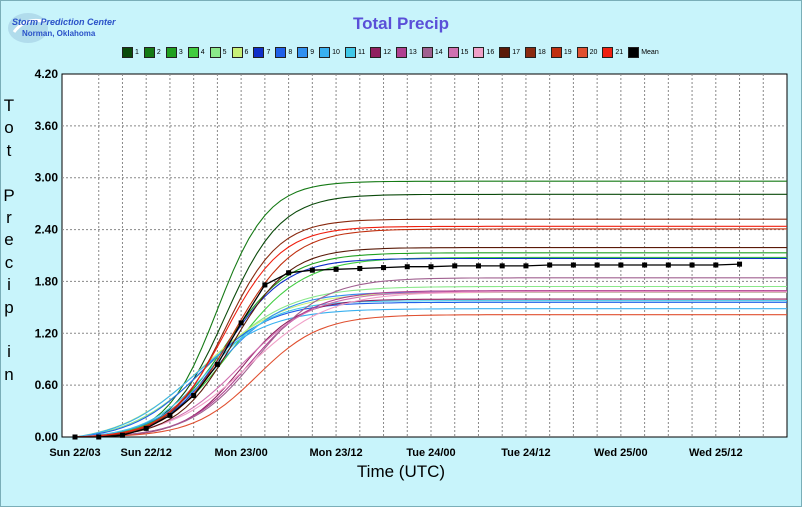 Image resolution: width=802 pixels, height=507 pixels. I want to click on globe-logo-icon, so click(28, 28).